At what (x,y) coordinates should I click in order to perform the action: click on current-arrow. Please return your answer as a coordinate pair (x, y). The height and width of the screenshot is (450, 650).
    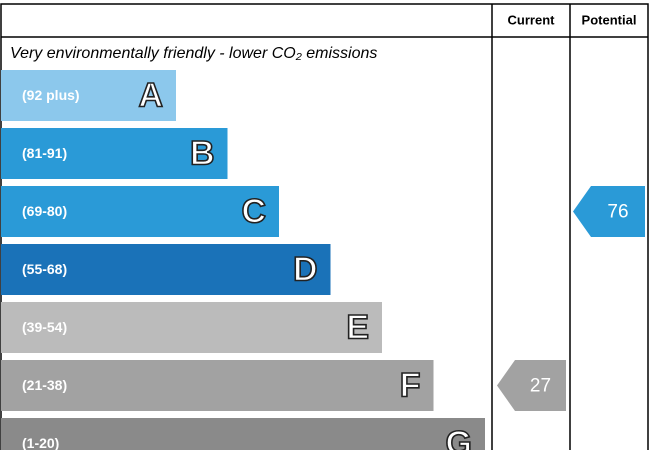
    Looking at the image, I should click on (531, 385).